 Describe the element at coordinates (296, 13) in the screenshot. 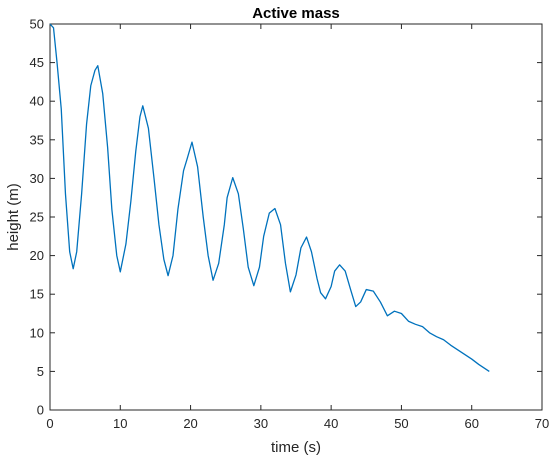

I see `chart-title: Active mass` at that location.